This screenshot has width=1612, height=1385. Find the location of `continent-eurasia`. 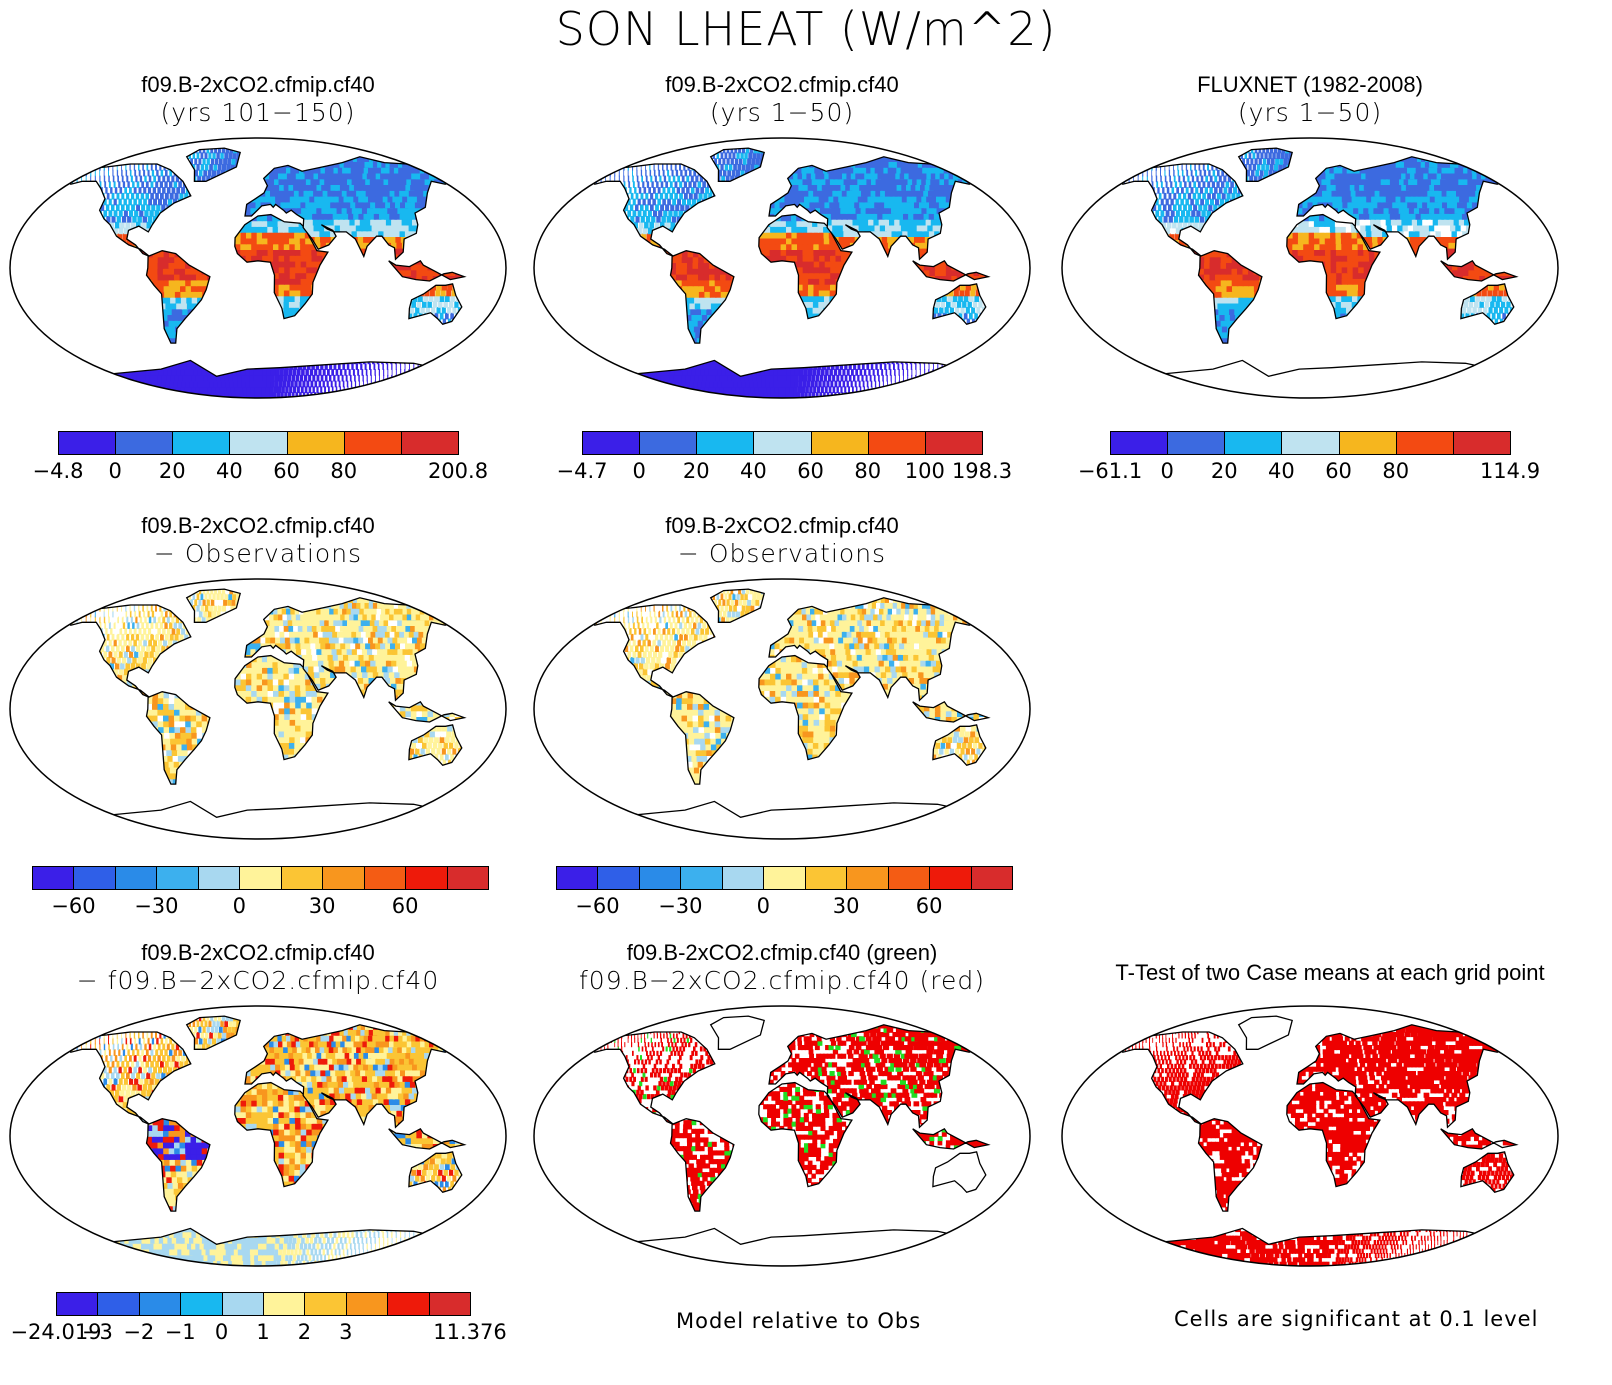

continent-eurasia is located at coordinates (1402, 1076).